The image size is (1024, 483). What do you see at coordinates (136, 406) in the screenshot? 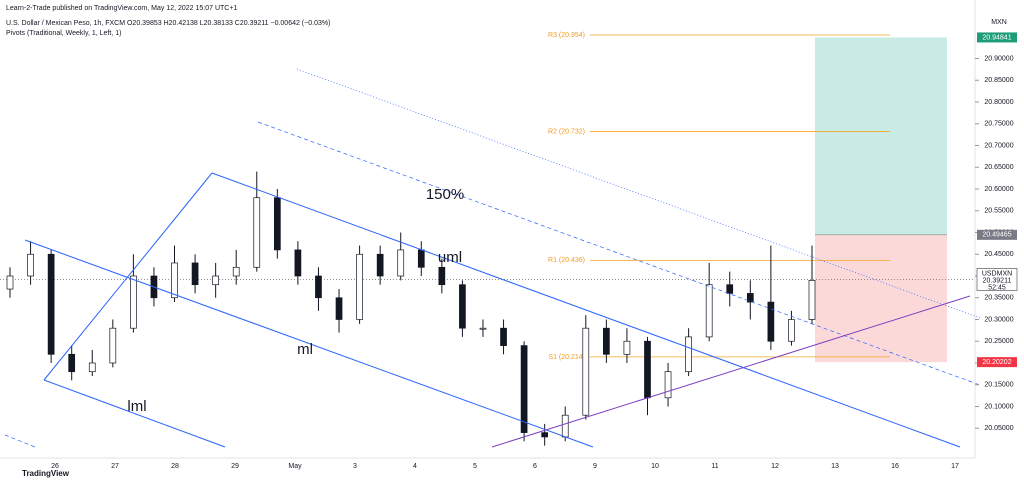
I see `annotation: lml` at bounding box center [136, 406].